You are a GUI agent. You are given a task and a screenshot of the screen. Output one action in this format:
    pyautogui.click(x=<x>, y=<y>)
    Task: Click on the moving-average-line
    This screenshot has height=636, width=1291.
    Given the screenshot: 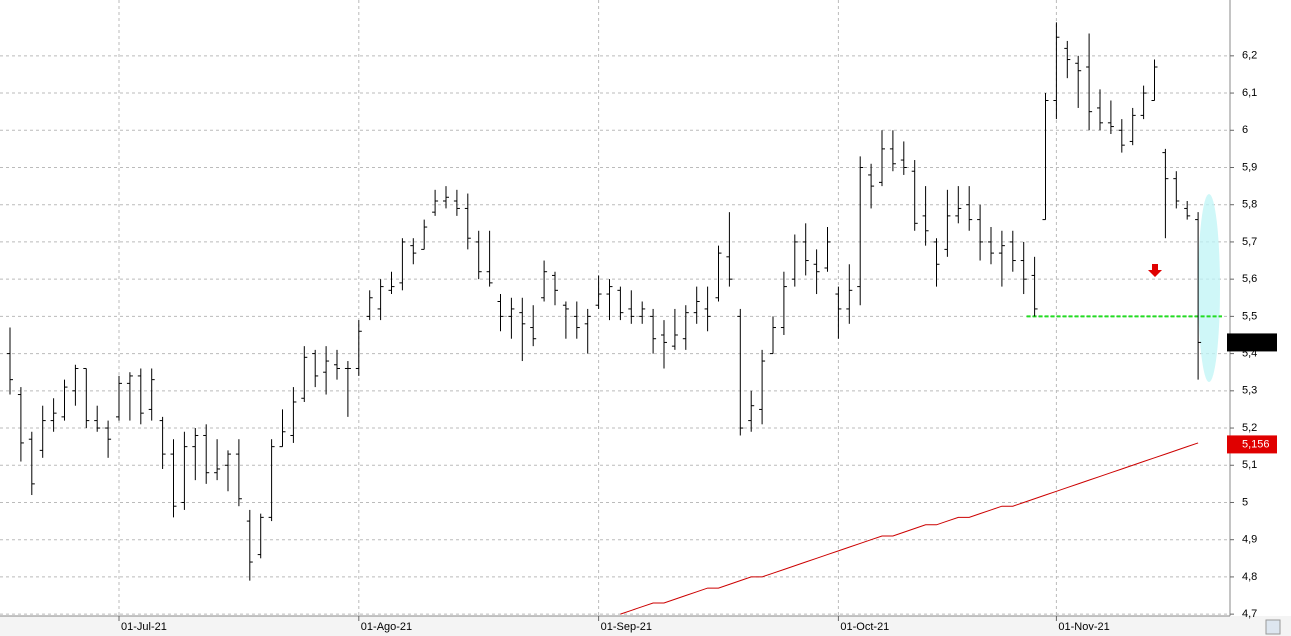 What is the action you would take?
    pyautogui.click(x=909, y=528)
    